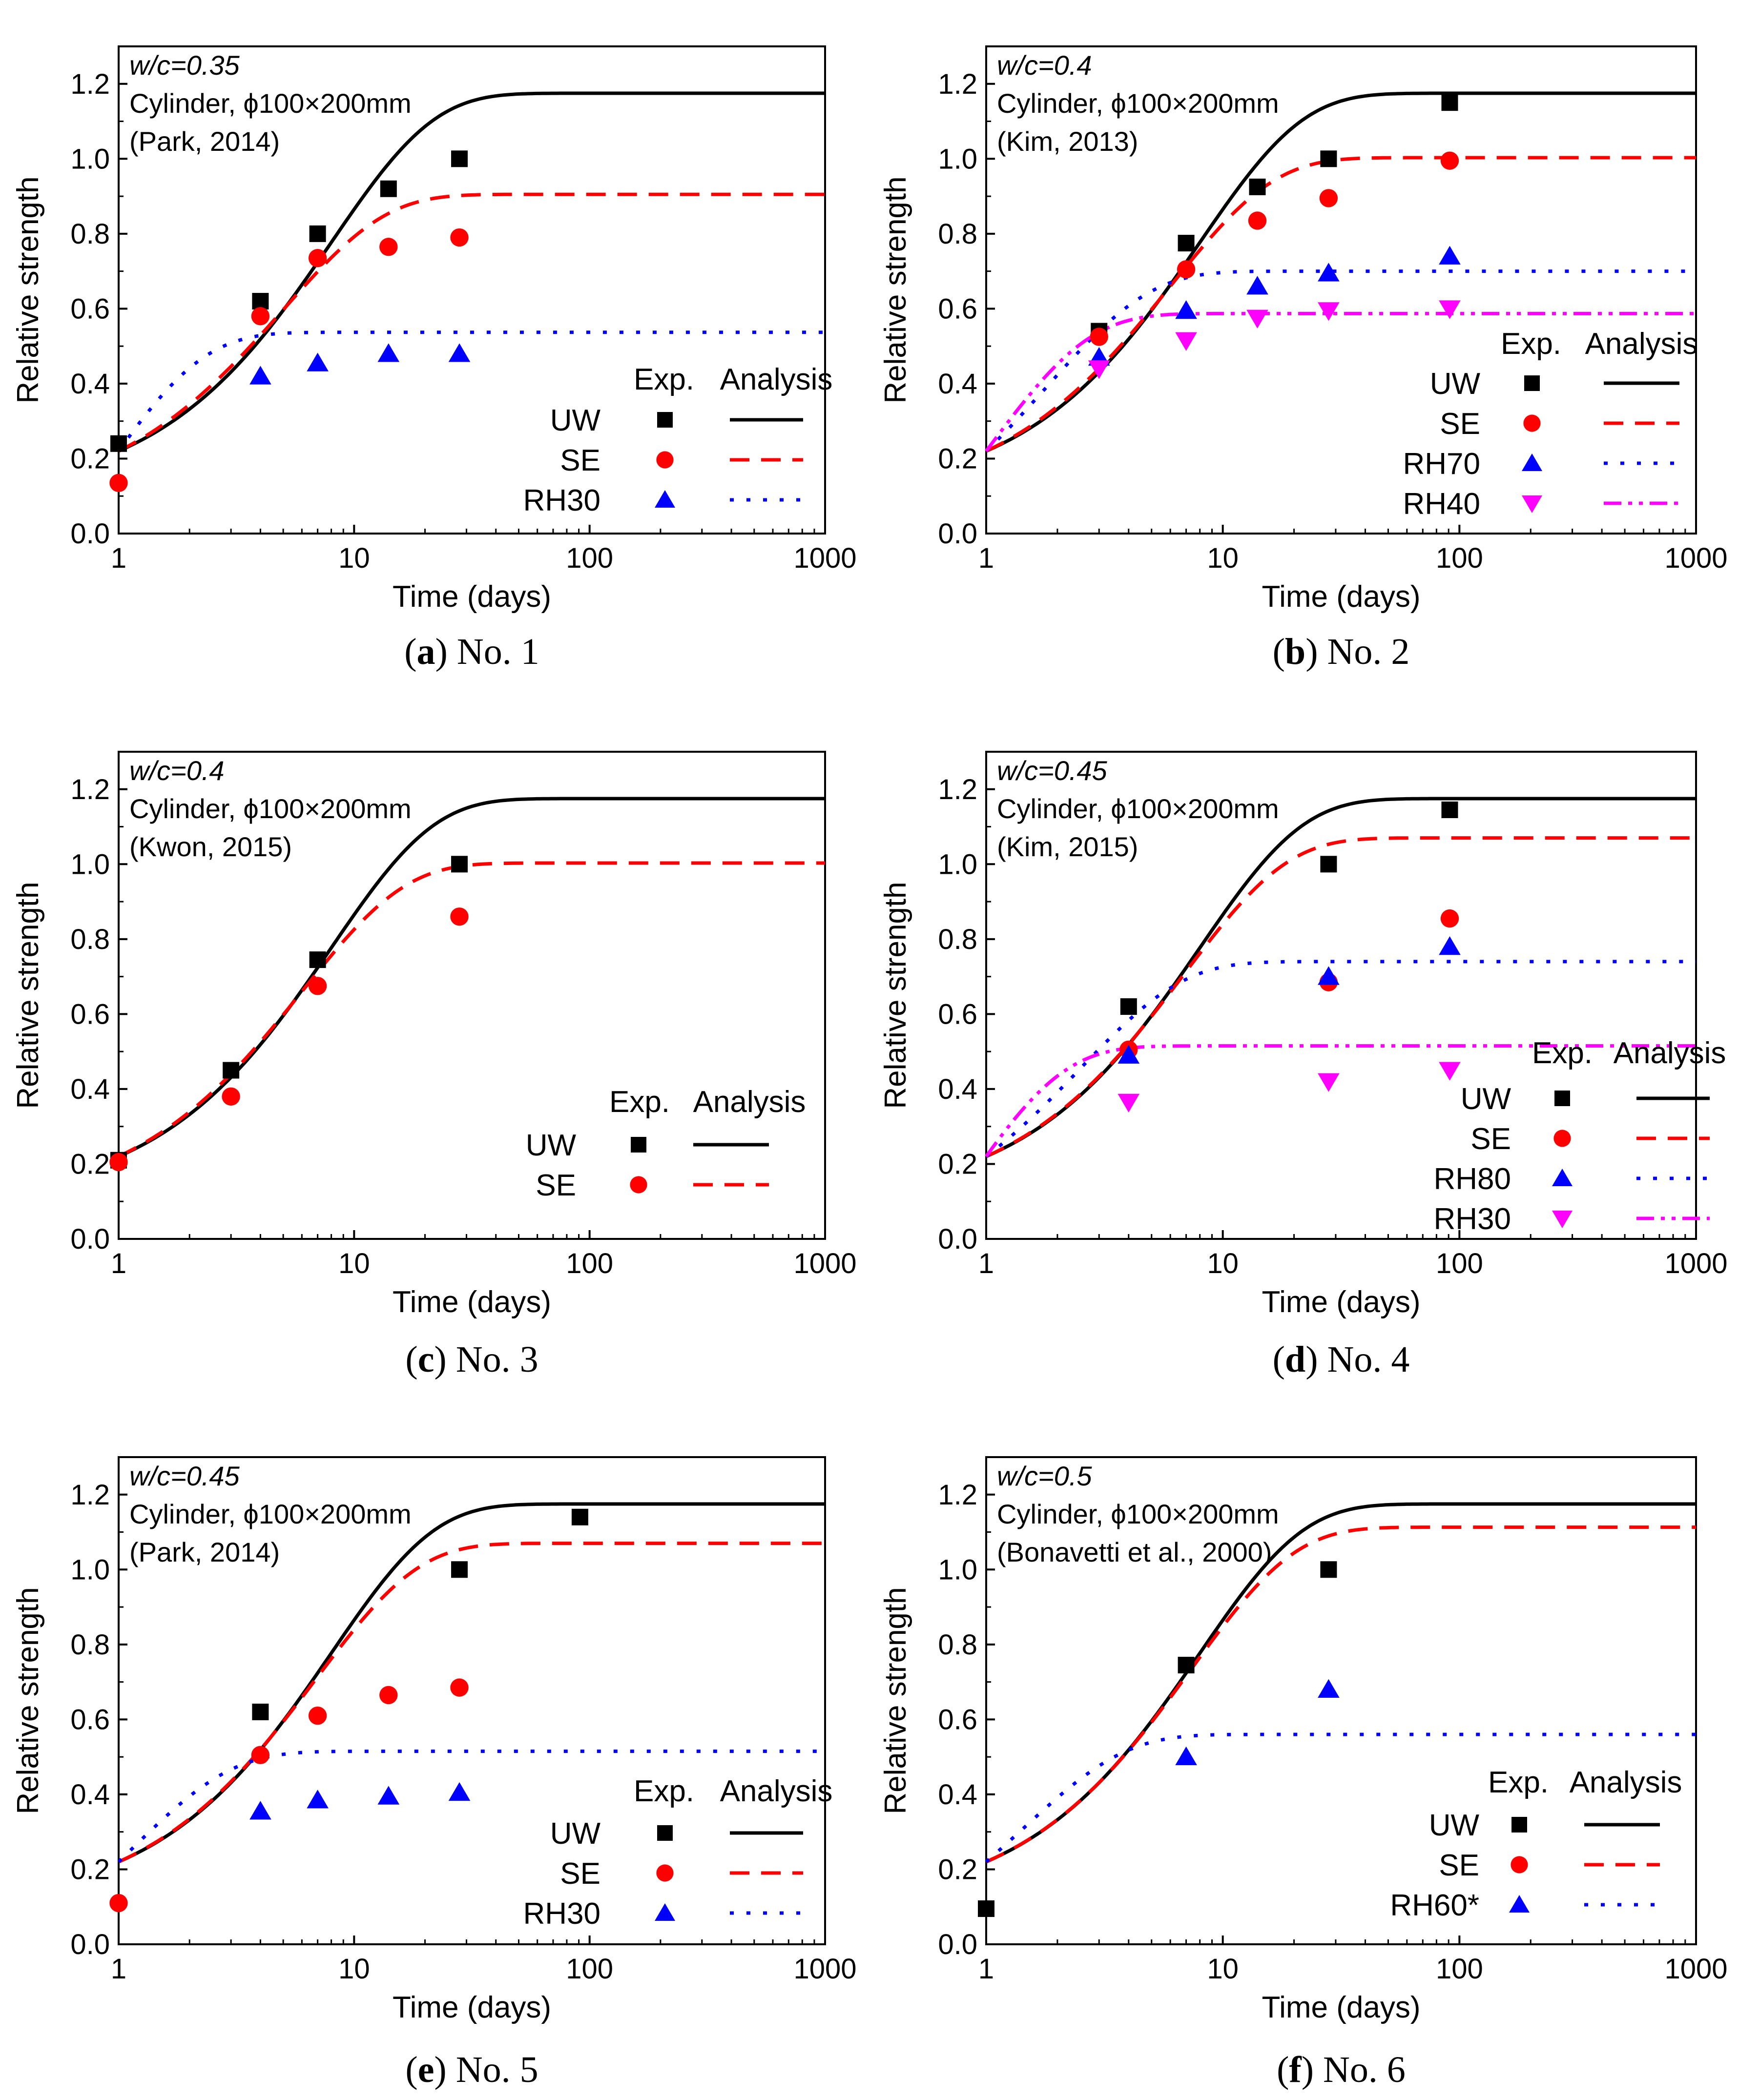 The height and width of the screenshot is (2100, 1739). What do you see at coordinates (1067, 141) in the screenshot?
I see `note-line-3: (Kim, 2013)` at bounding box center [1067, 141].